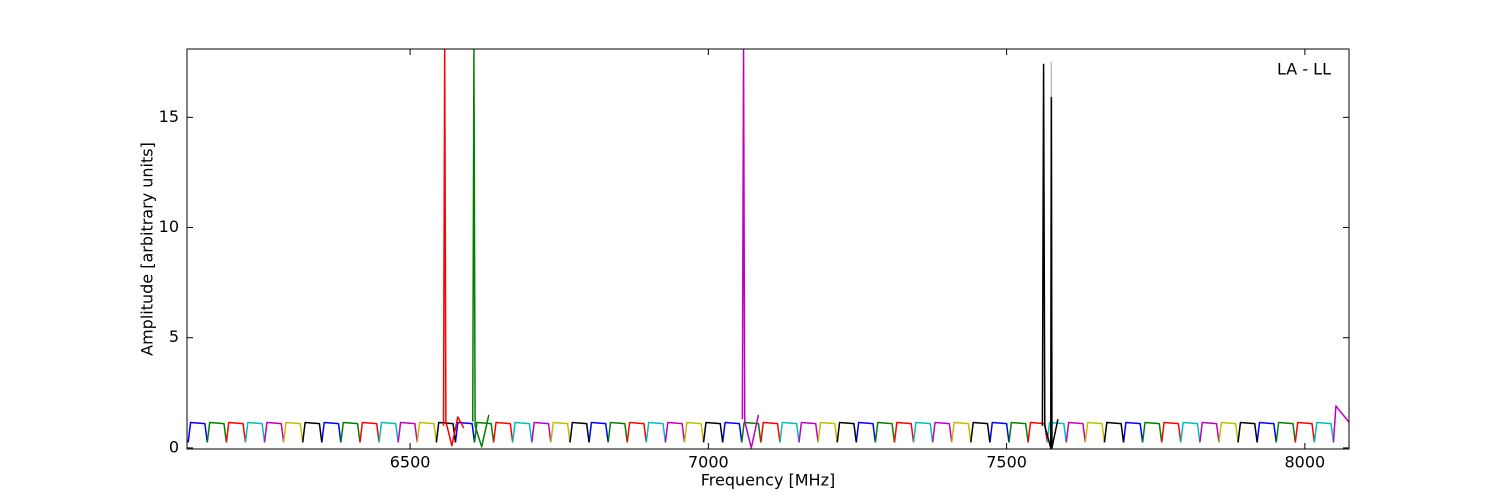 The image size is (1500, 500). Describe the element at coordinates (708, 462) in the screenshot. I see `x-tick-label: 7000` at that location.